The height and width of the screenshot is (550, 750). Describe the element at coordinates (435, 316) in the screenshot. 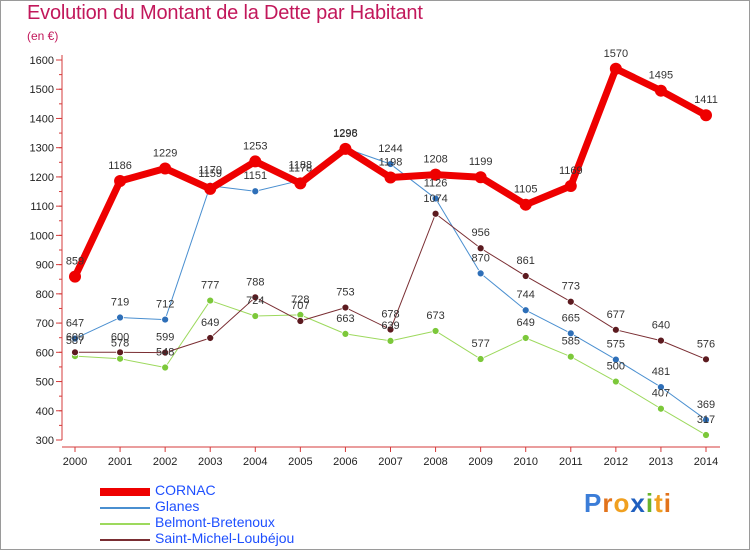

I see `data-label: 673` at that location.